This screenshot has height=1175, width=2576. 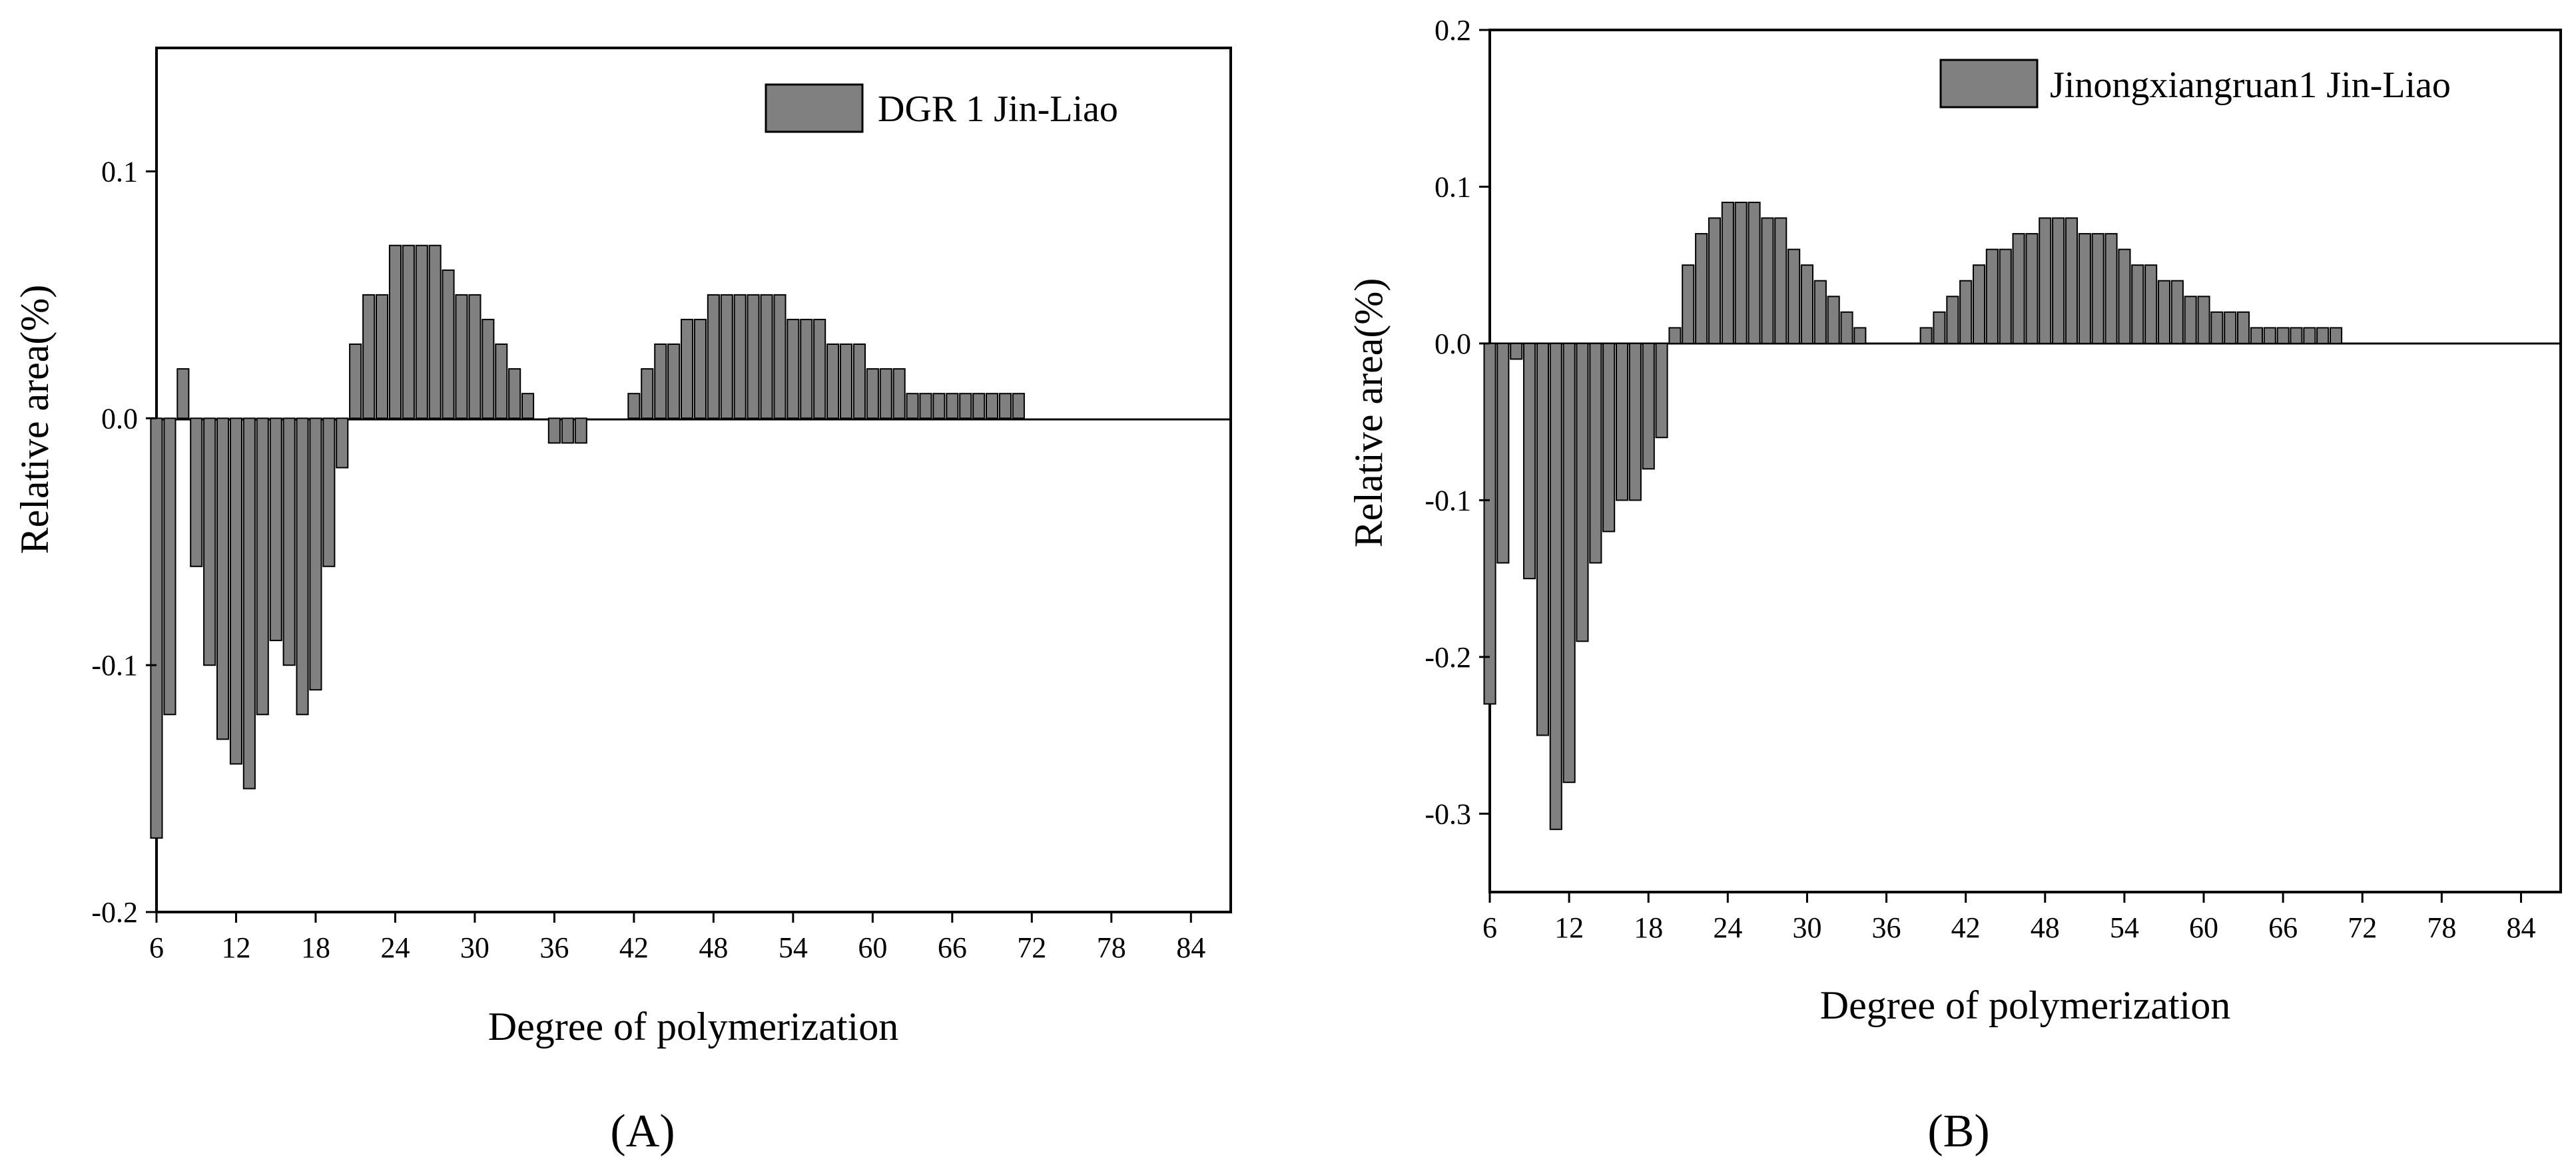 I want to click on legend-swatch, so click(x=1989, y=84).